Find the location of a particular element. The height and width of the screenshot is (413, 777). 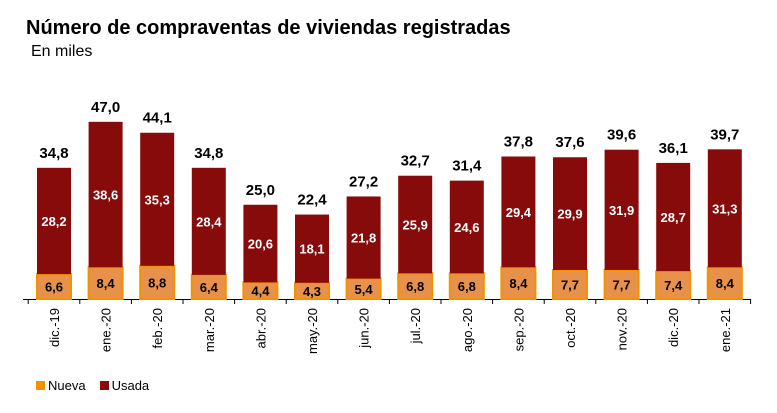

data-label-total: 32,7 is located at coordinates (415, 161).